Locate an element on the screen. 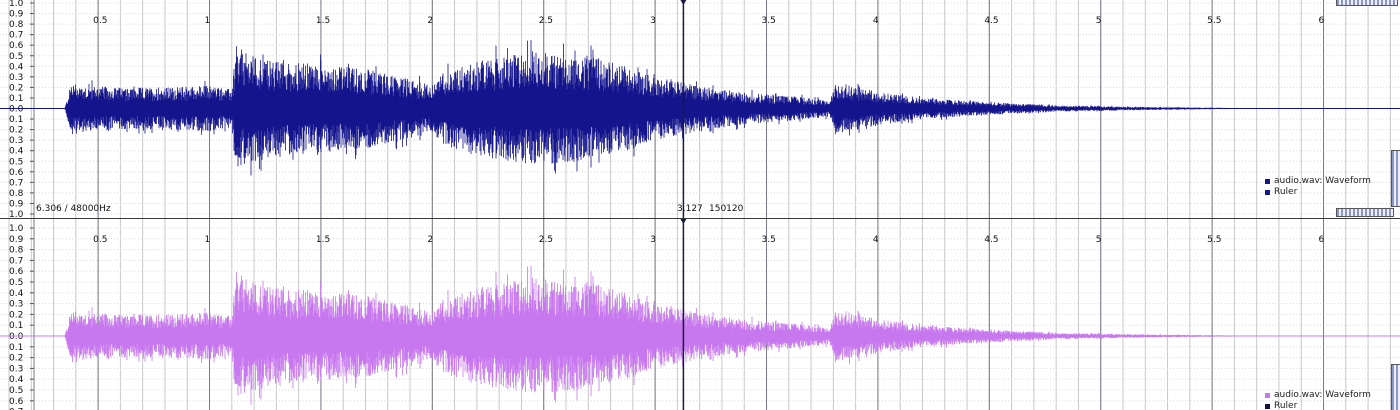 This screenshot has width=1400, height=410. scroll-handle-top is located at coordinates (1367, 3).